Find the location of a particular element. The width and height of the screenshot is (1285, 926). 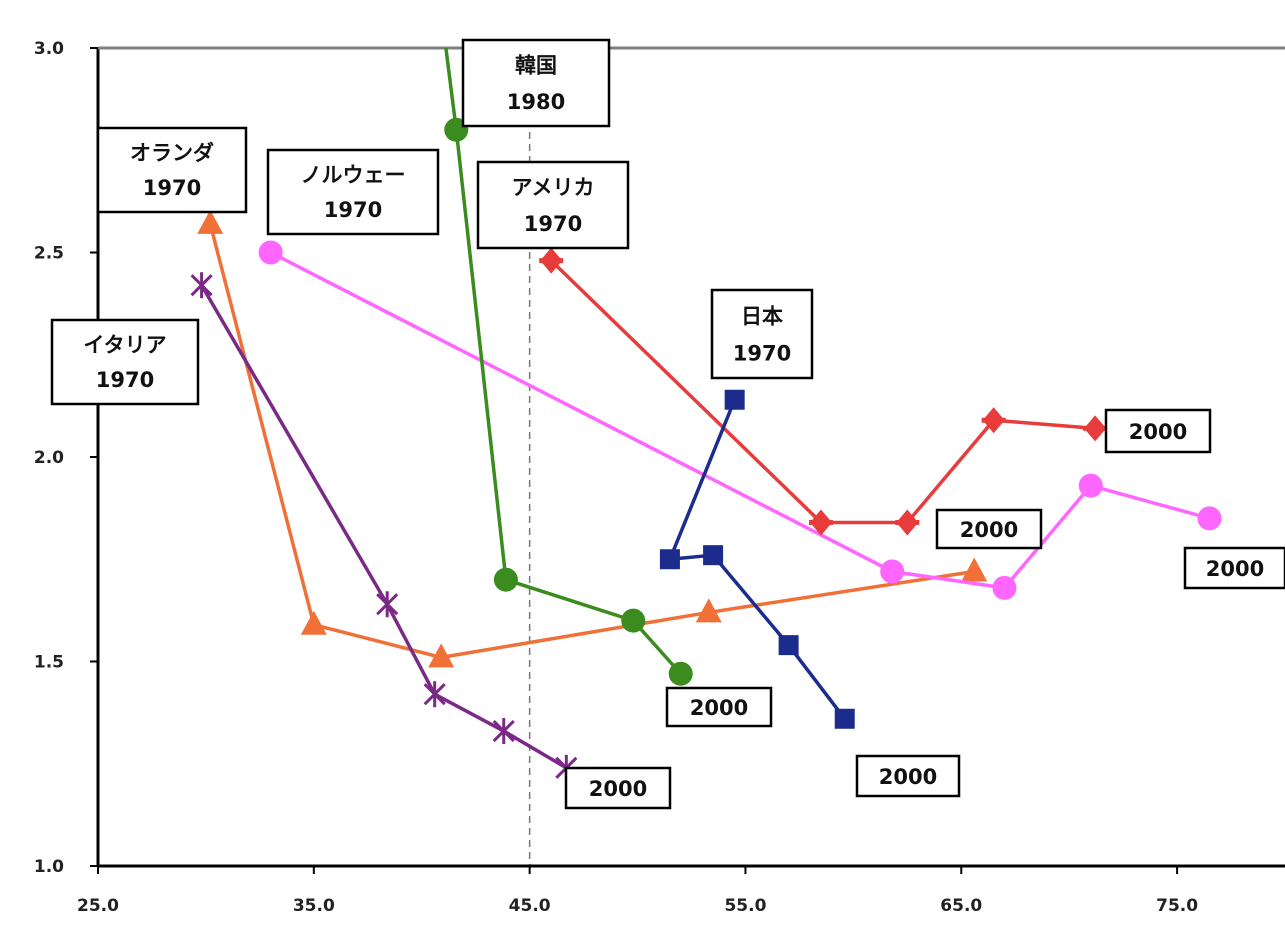

x-tick-label: 35.0 is located at coordinates (314, 906).